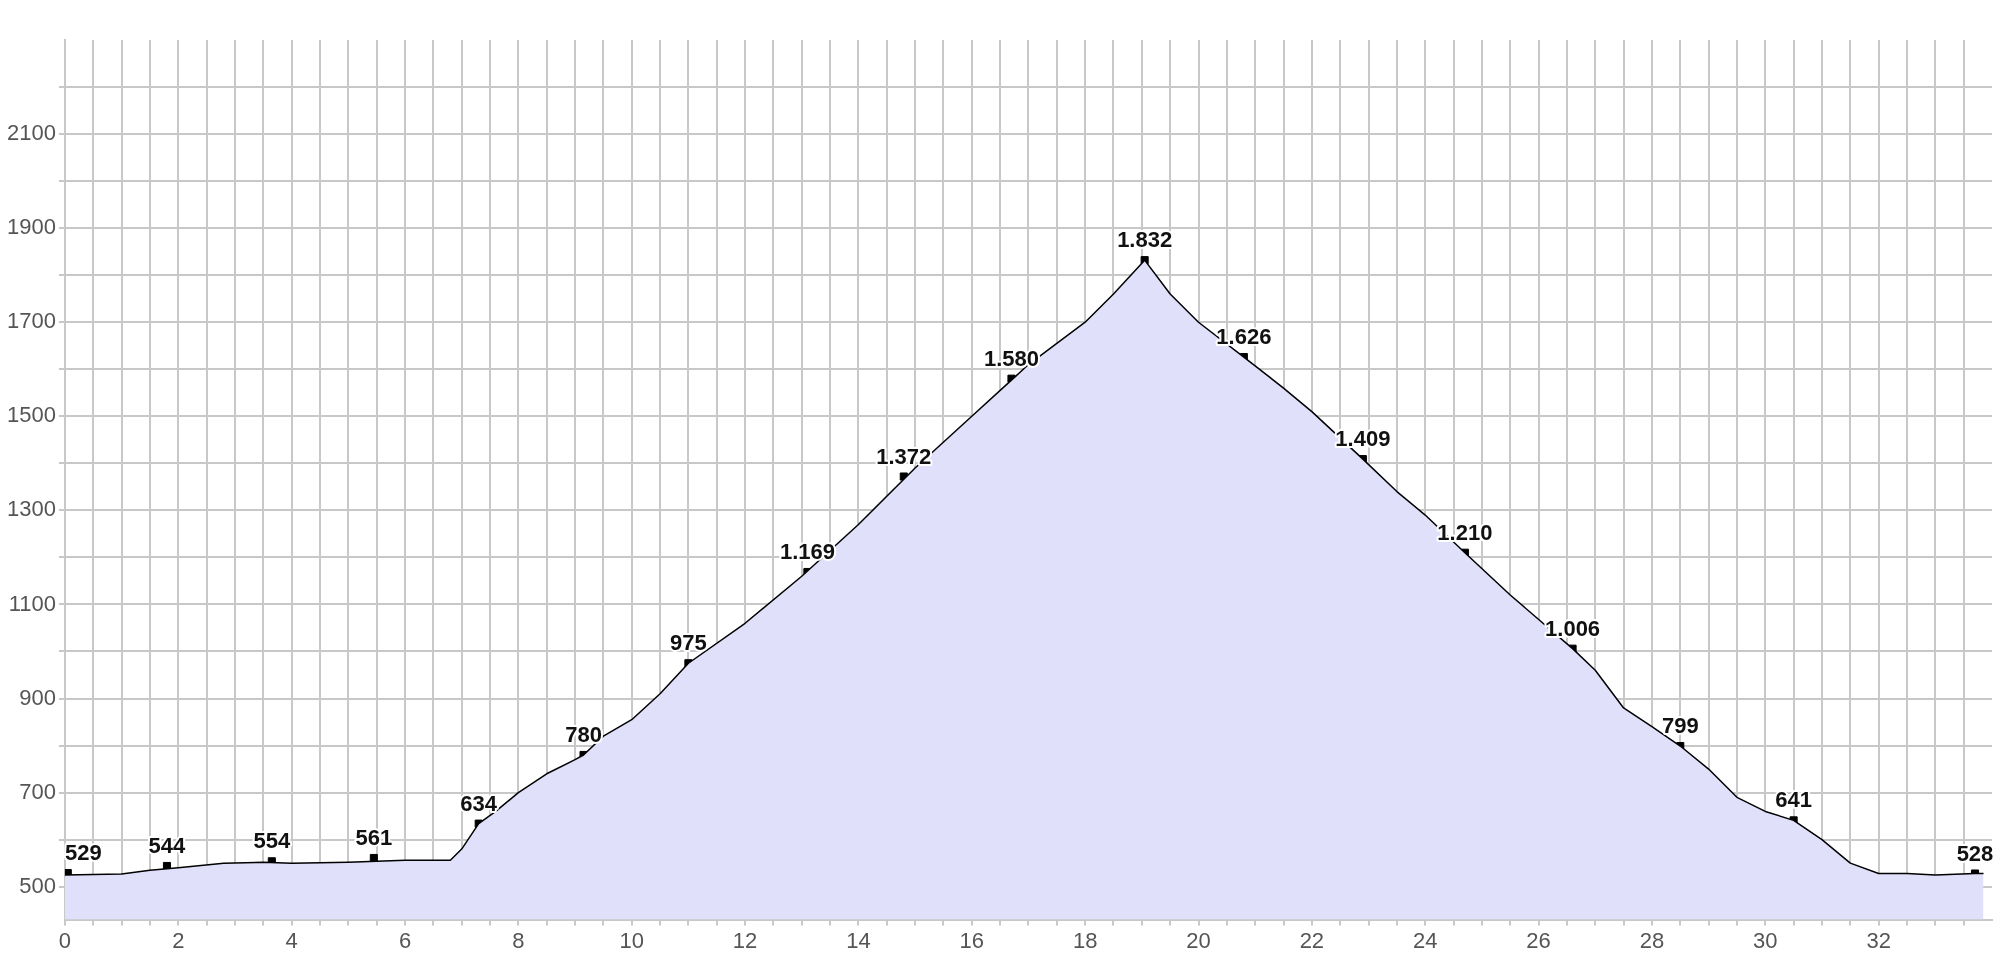  Describe the element at coordinates (31, 133) in the screenshot. I see `y-tick-label: 2100` at that location.